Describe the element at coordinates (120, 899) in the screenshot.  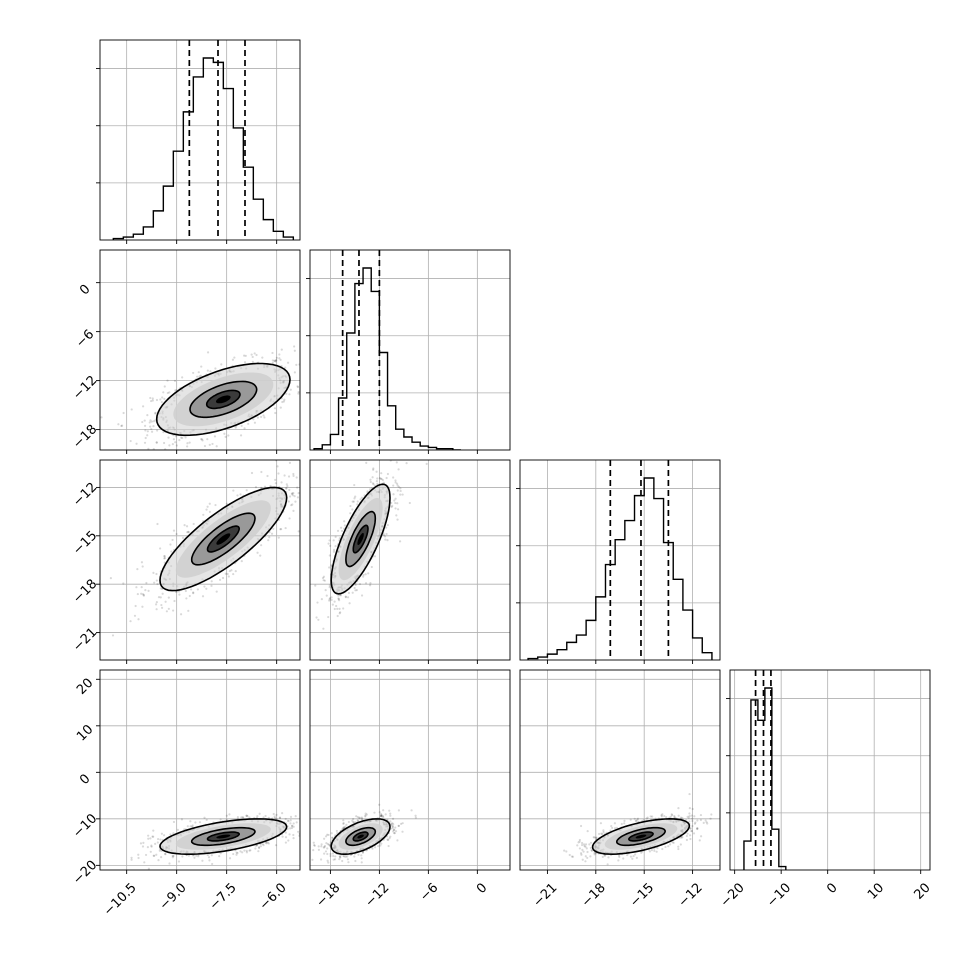
I see `x-tick-label: −10.5` at that location.